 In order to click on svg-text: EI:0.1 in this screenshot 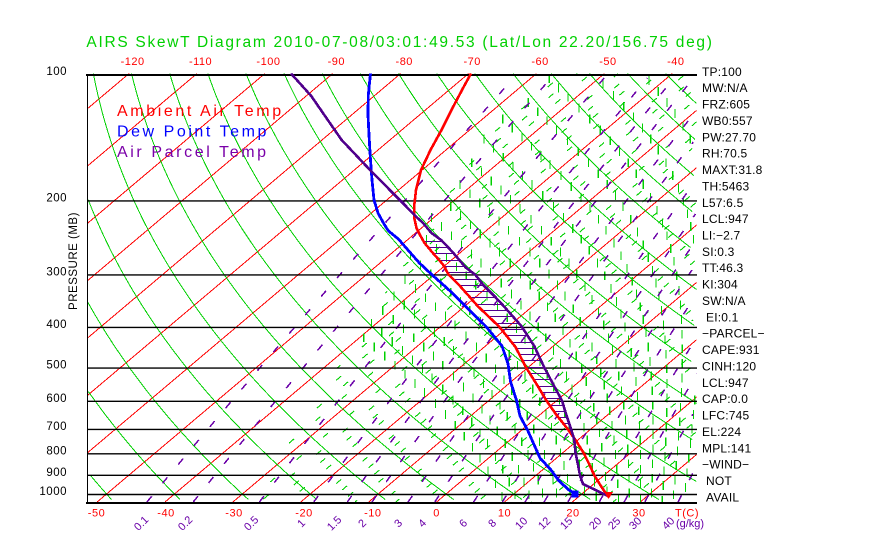, I will do `click(722, 317)`.